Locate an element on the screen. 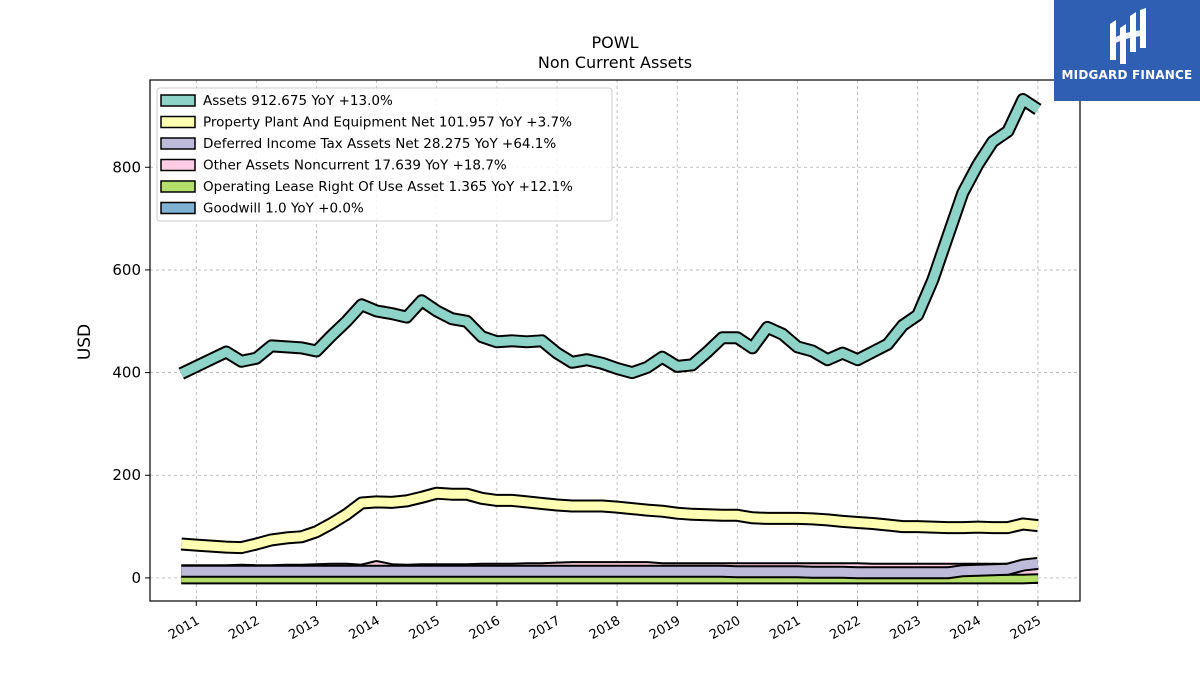 The height and width of the screenshot is (675, 1200). x-tick-label: 2016 is located at coordinates (485, 628).